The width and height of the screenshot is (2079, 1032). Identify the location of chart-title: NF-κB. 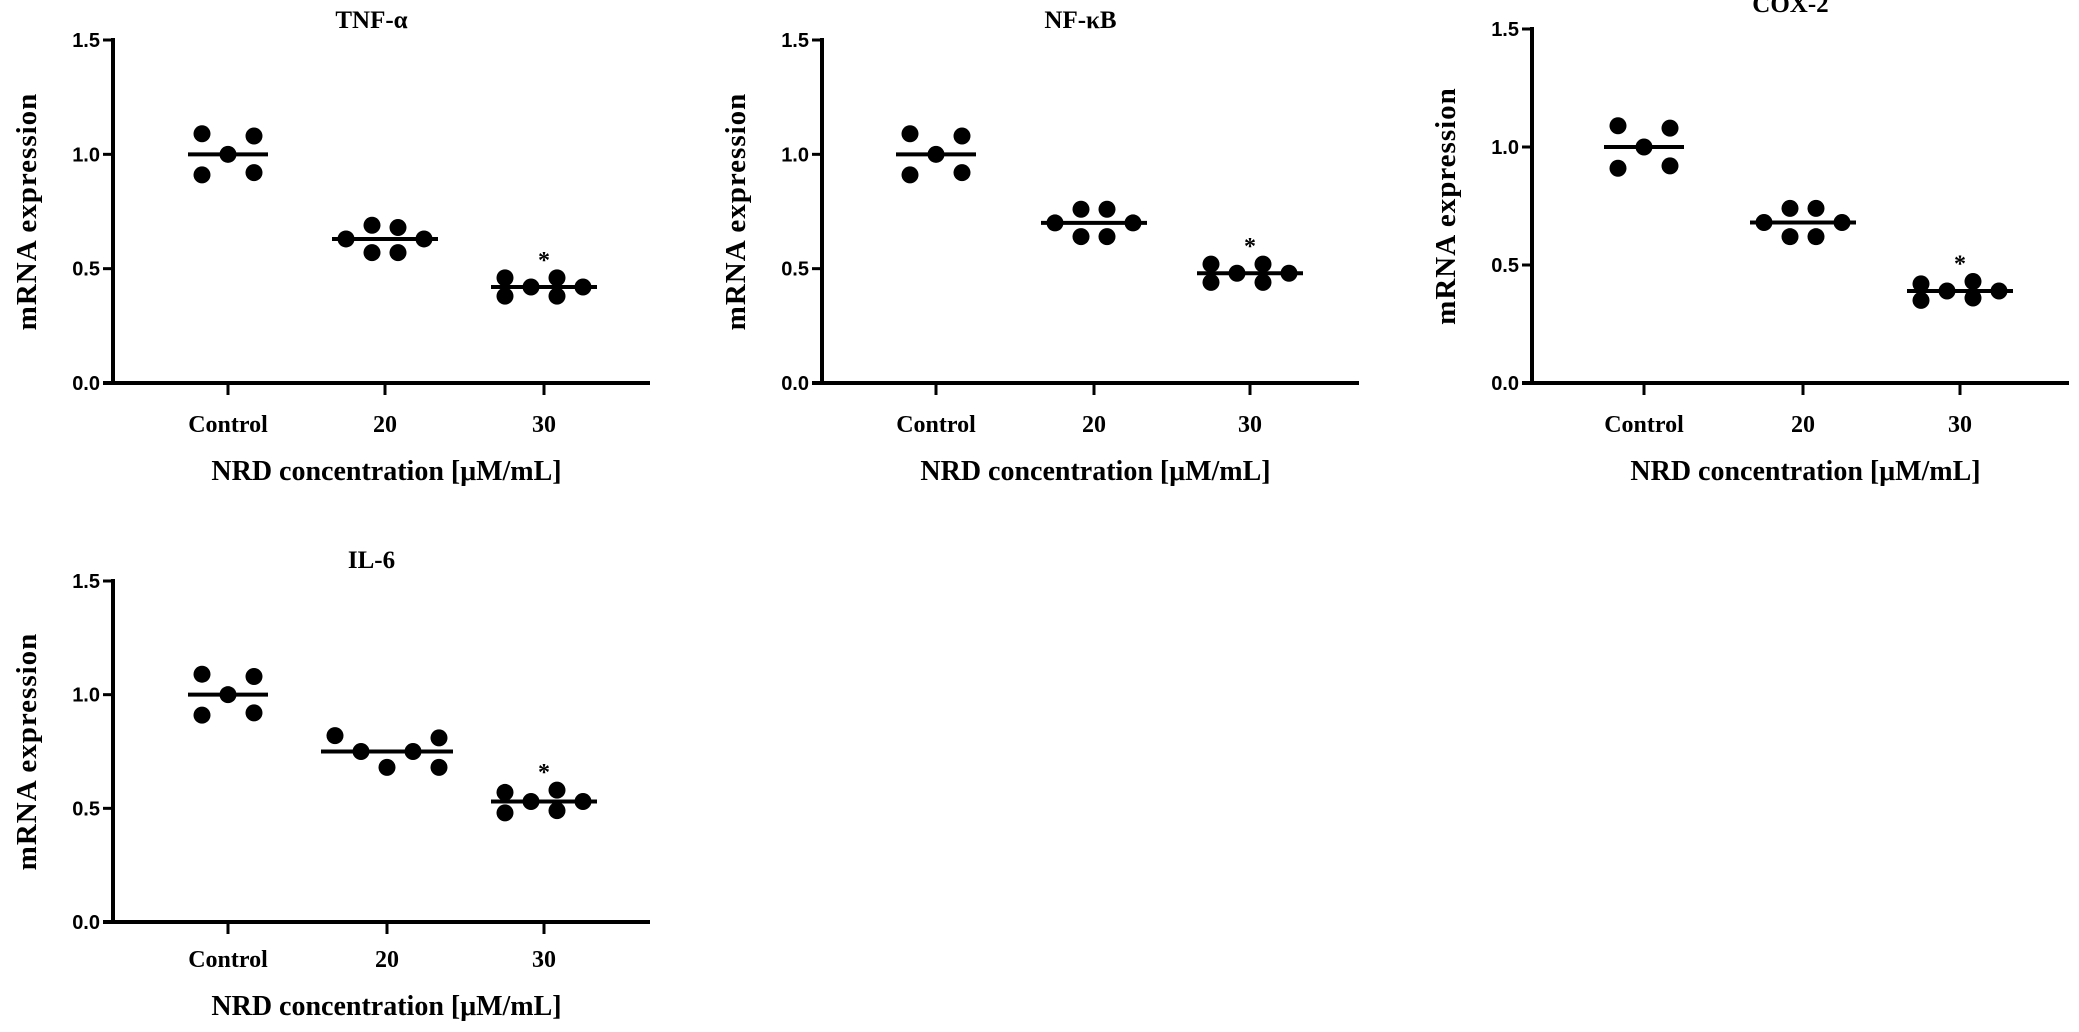
(1080, 20).